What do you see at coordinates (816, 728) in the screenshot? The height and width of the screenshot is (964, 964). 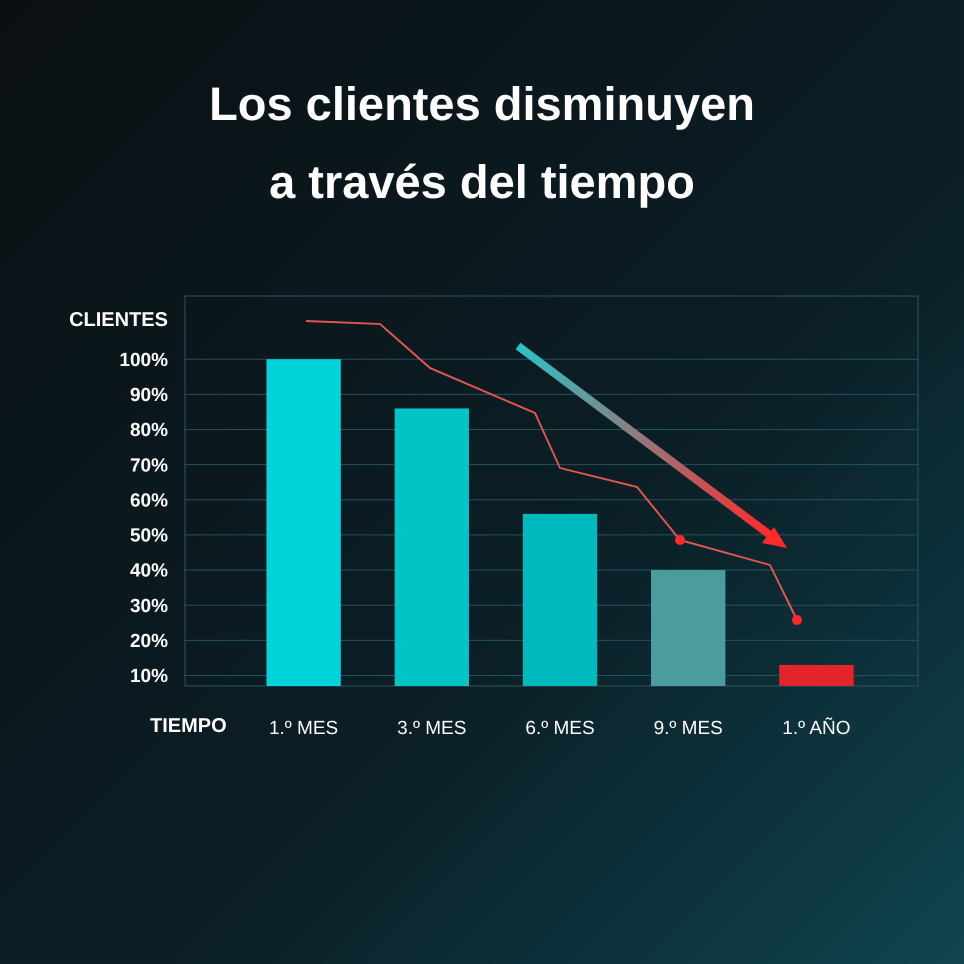 I see `x-tick-label: 1.º AÑO` at bounding box center [816, 728].